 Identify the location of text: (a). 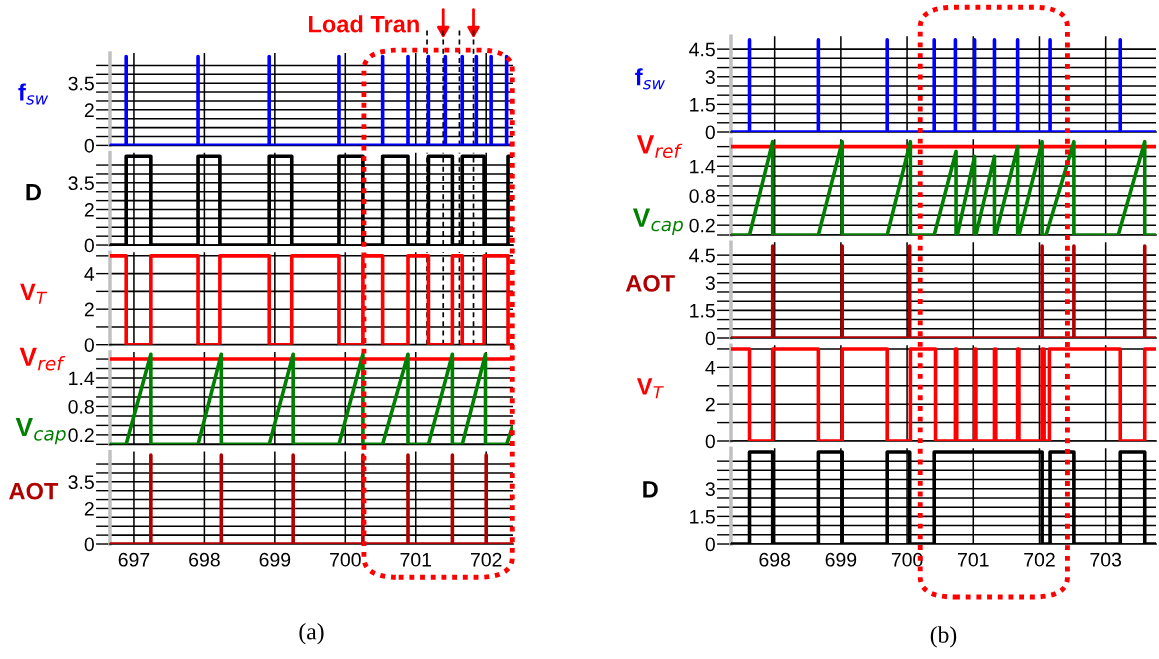
(311, 633).